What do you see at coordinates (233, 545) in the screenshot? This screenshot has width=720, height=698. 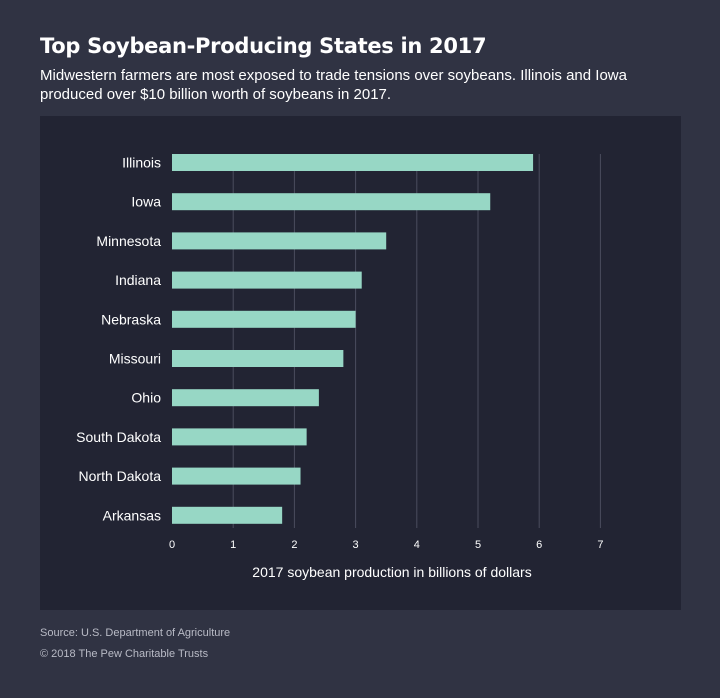 I see `x-tick-label: 1` at bounding box center [233, 545].